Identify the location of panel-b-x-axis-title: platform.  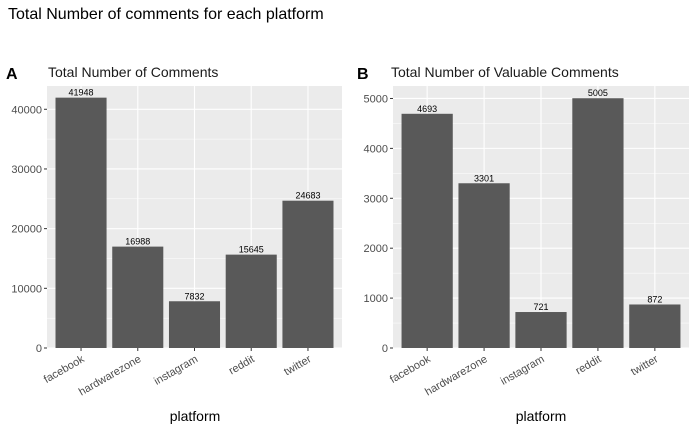
(541, 416).